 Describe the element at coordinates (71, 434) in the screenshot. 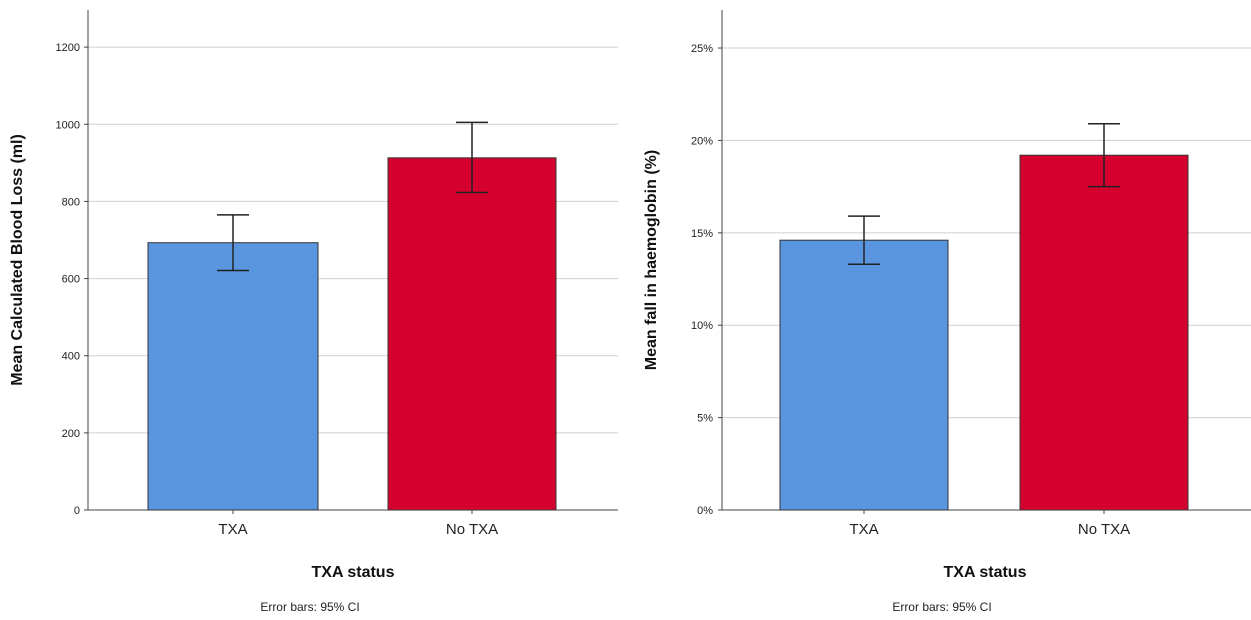

I see `y-tick-label: 200` at that location.